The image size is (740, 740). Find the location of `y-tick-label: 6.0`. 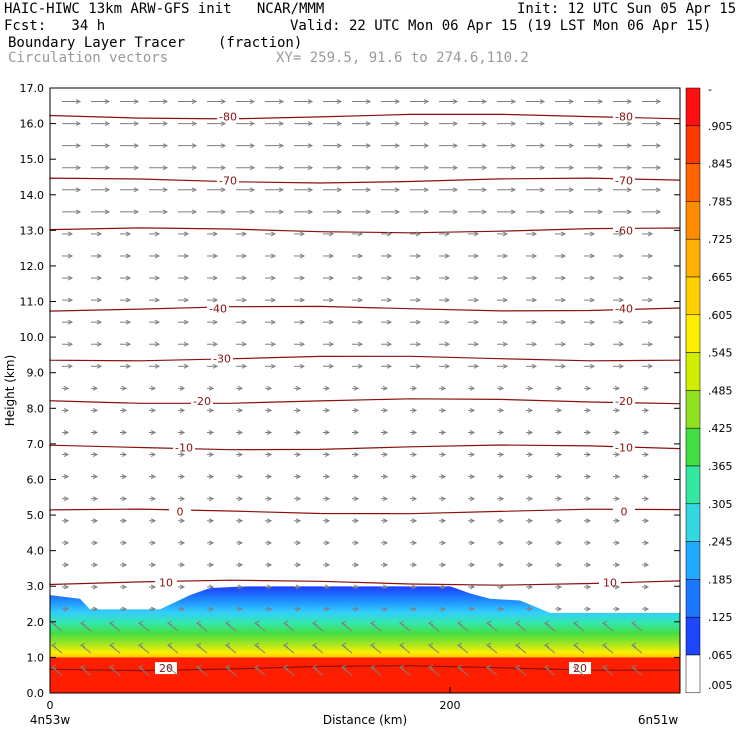

y-tick-label: 6.0 is located at coordinates (36, 479).